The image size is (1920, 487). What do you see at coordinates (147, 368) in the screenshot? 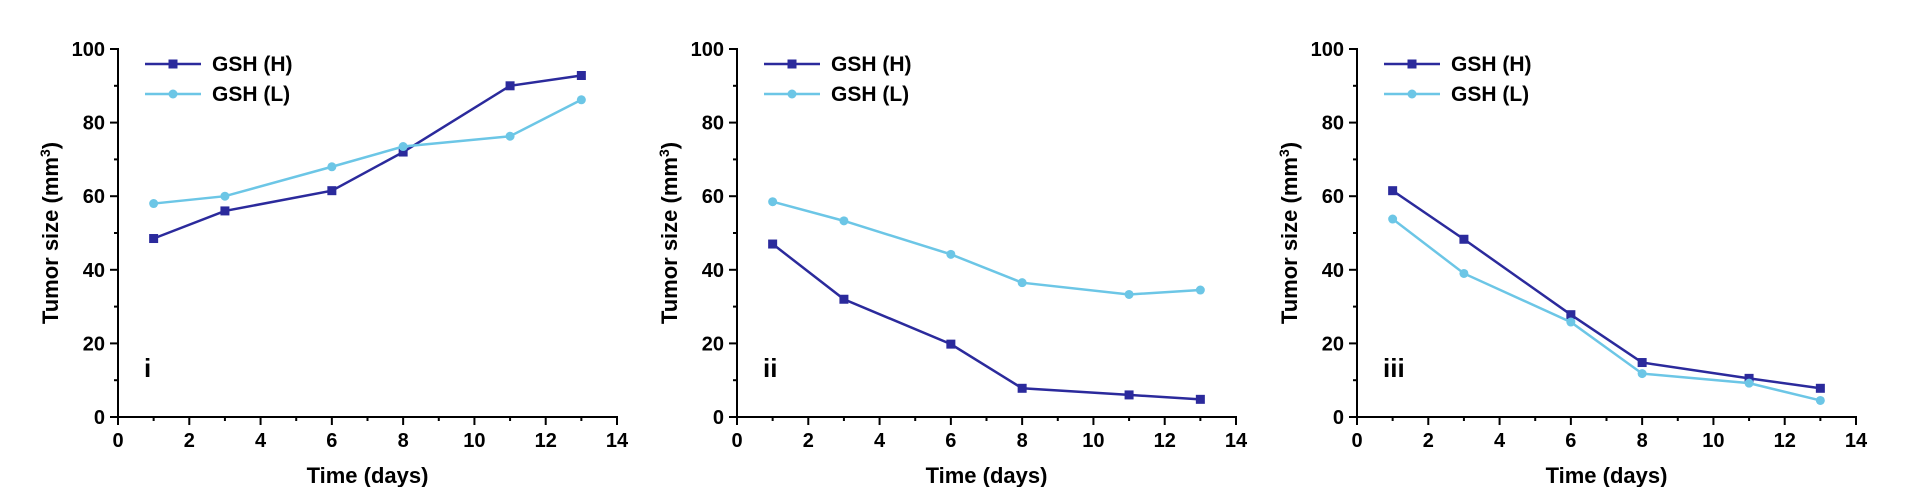
I see `panel-label: i` at bounding box center [147, 368].